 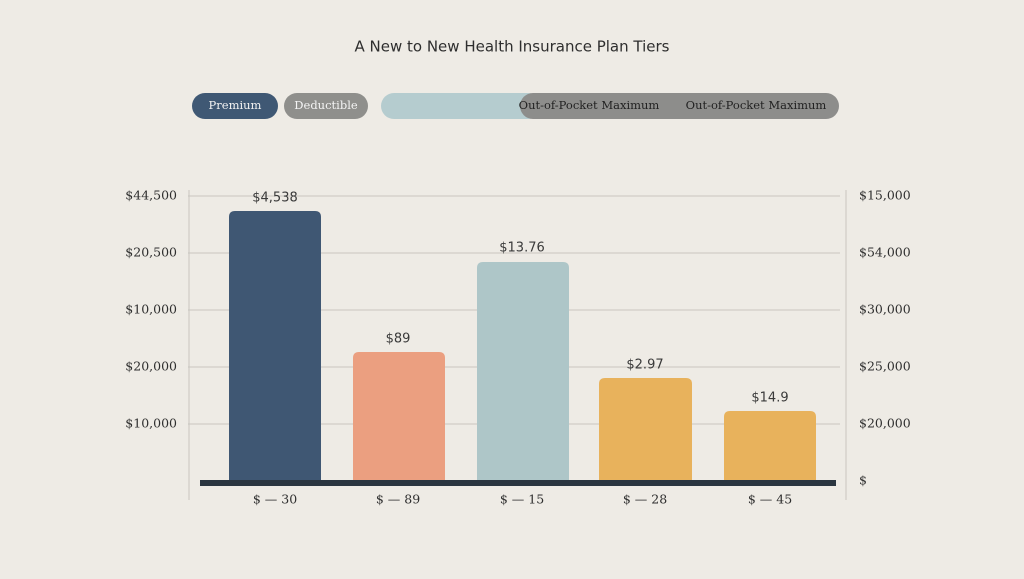 What do you see at coordinates (885, 423) in the screenshot?
I see `y2-tick-label: $20,000` at bounding box center [885, 423].